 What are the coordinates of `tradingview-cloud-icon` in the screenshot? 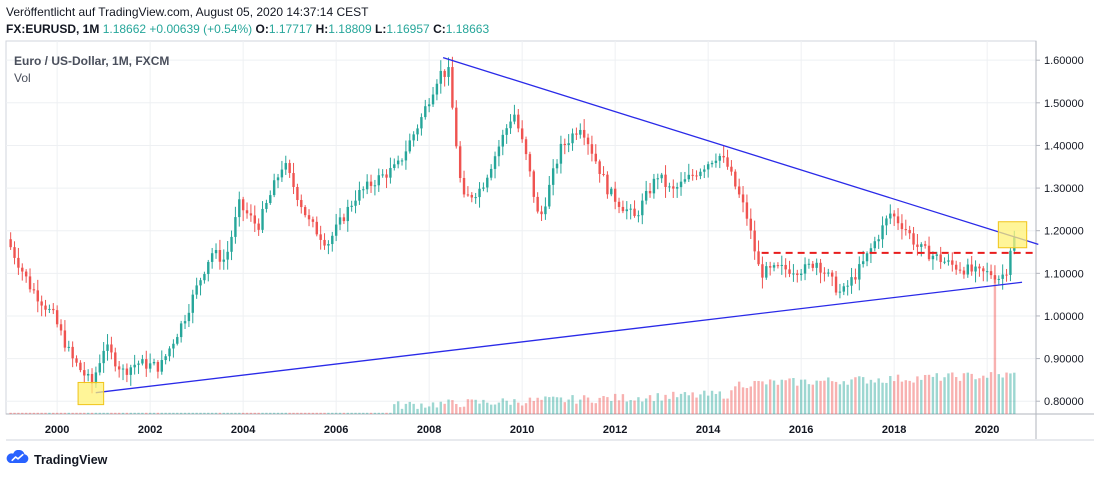 It's located at (18, 459).